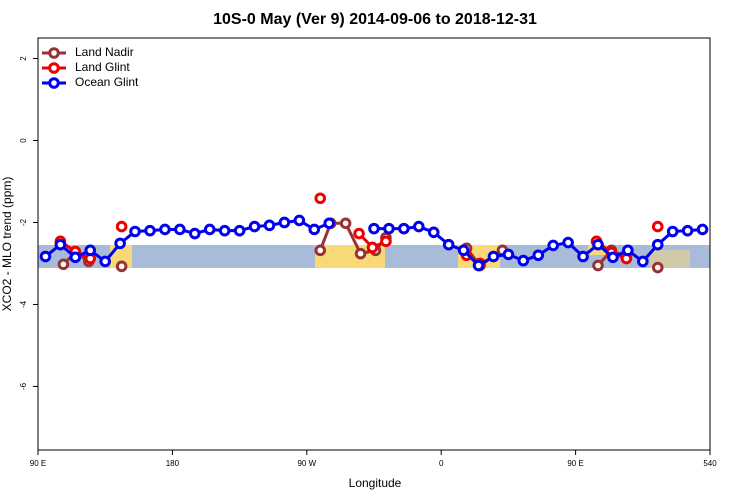  I want to click on y-tick-label: -6, so click(23, 386).